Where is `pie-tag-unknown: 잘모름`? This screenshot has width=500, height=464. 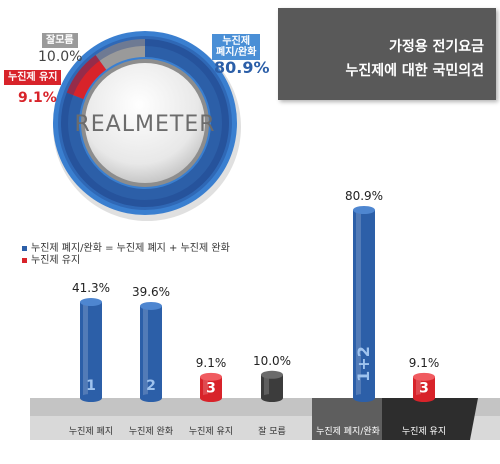
pie-tag-unknown: 잘모름 is located at coordinates (60, 40).